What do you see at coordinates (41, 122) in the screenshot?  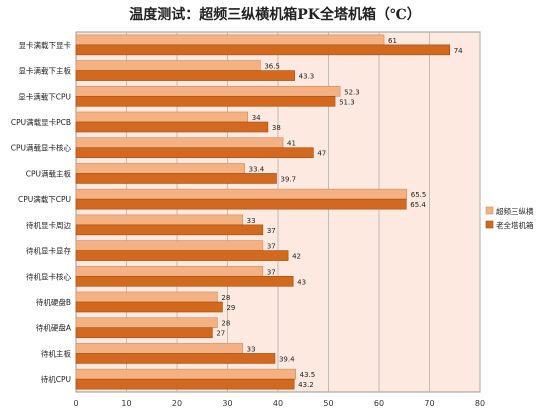 I see `category-label: CPU满载显卡PCB` at bounding box center [41, 122].